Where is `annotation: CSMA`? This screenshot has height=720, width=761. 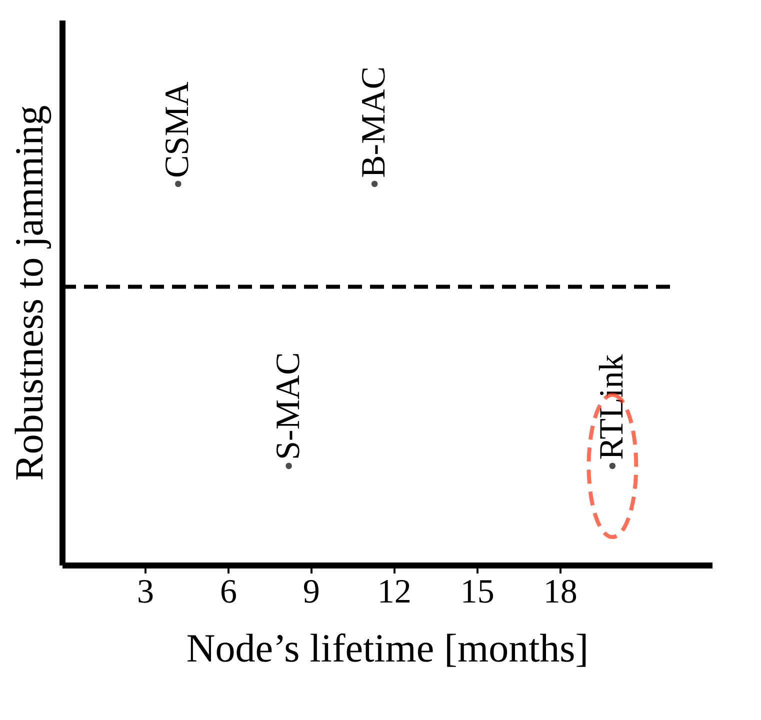 annotation: CSMA is located at coordinates (177, 129).